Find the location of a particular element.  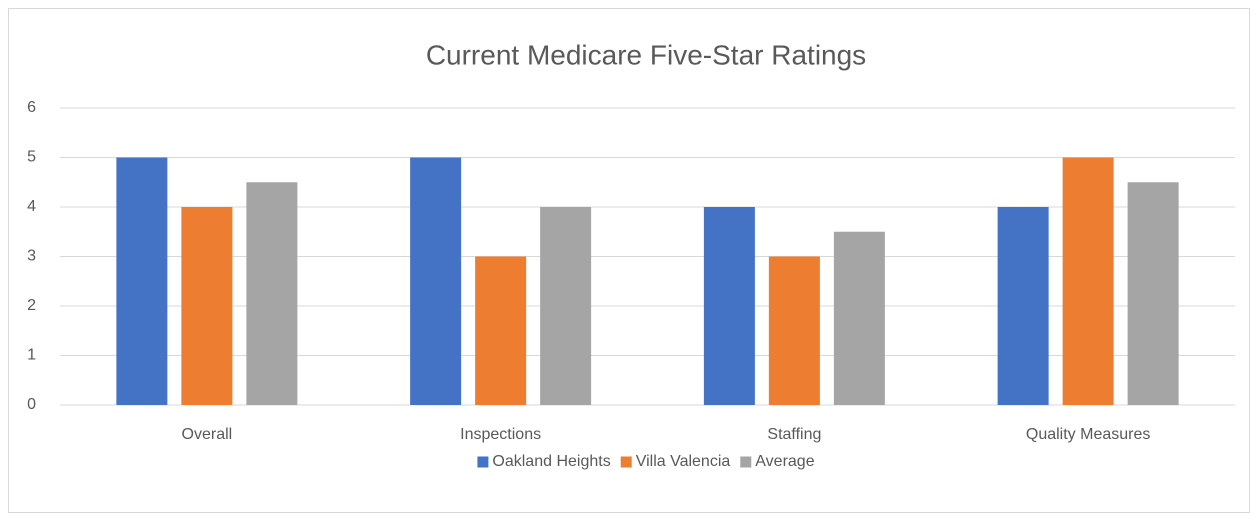

y-tick-label: 2 is located at coordinates (31, 305).